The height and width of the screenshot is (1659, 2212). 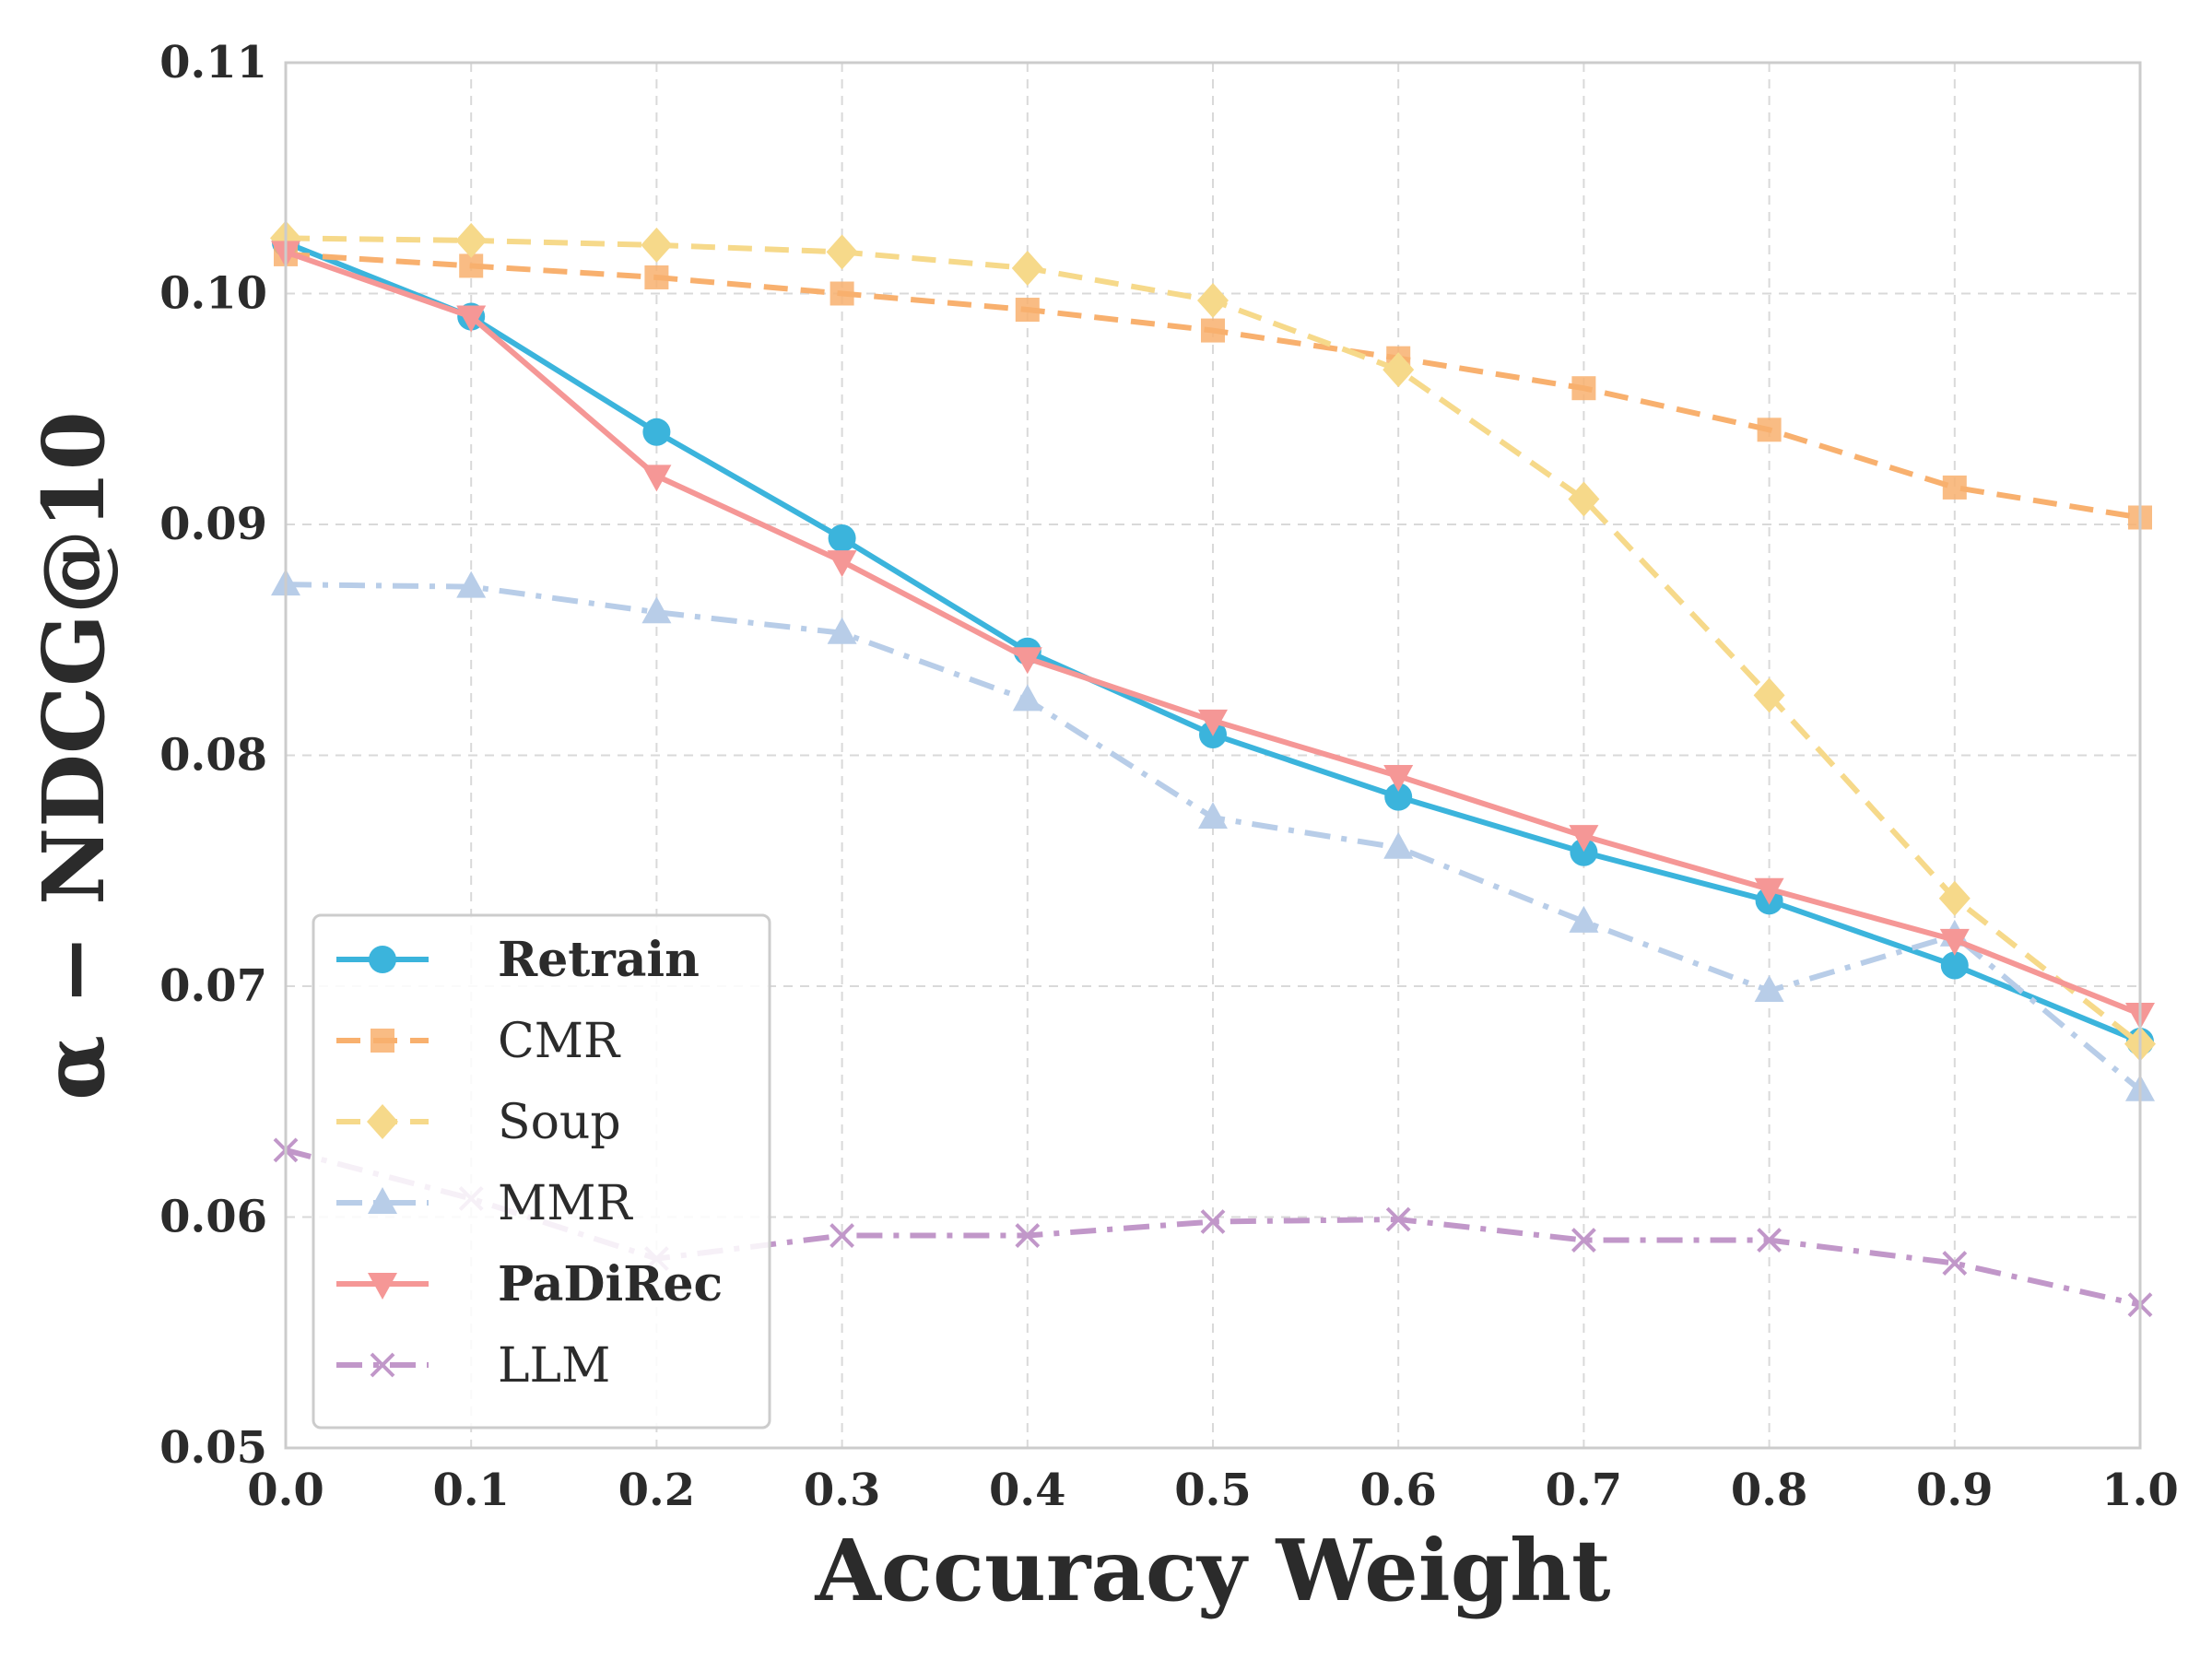 I want to click on x-tick-label: 0.3, so click(x=842, y=1490).